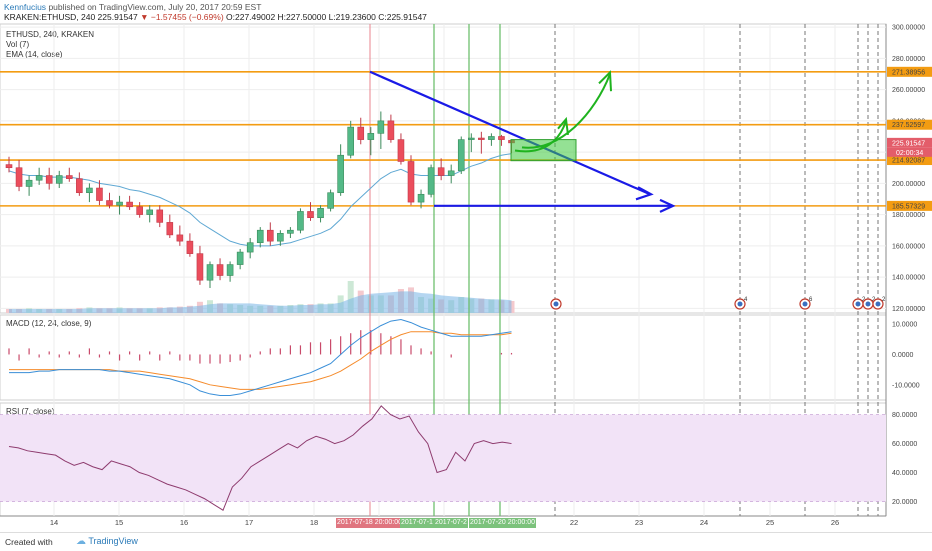  What do you see at coordinates (49, 323) in the screenshot?
I see `macd-indicator-label: MACD (12, 24, close, 9)` at bounding box center [49, 323].